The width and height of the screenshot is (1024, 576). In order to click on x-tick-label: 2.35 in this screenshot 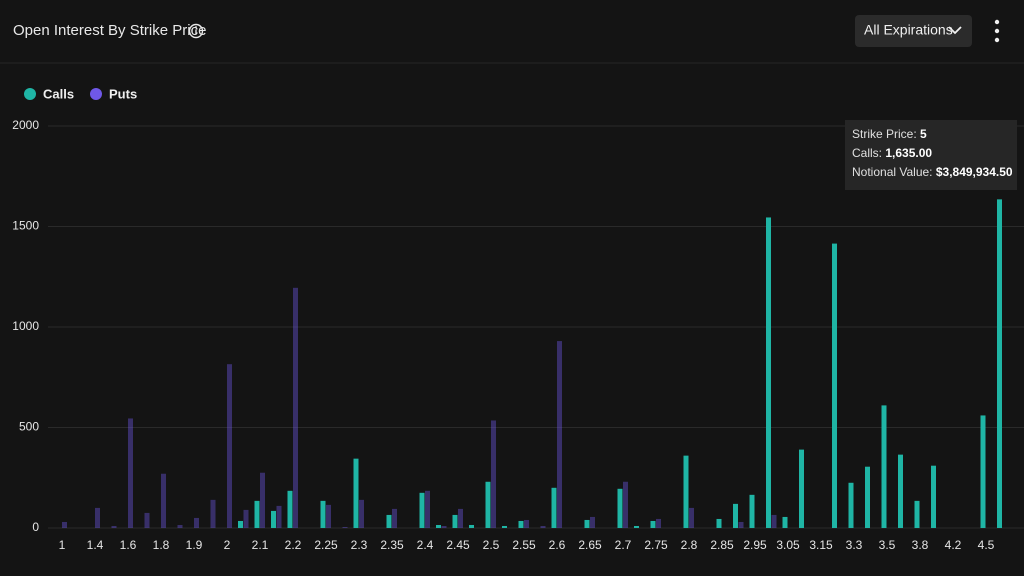, I will do `click(392, 545)`.